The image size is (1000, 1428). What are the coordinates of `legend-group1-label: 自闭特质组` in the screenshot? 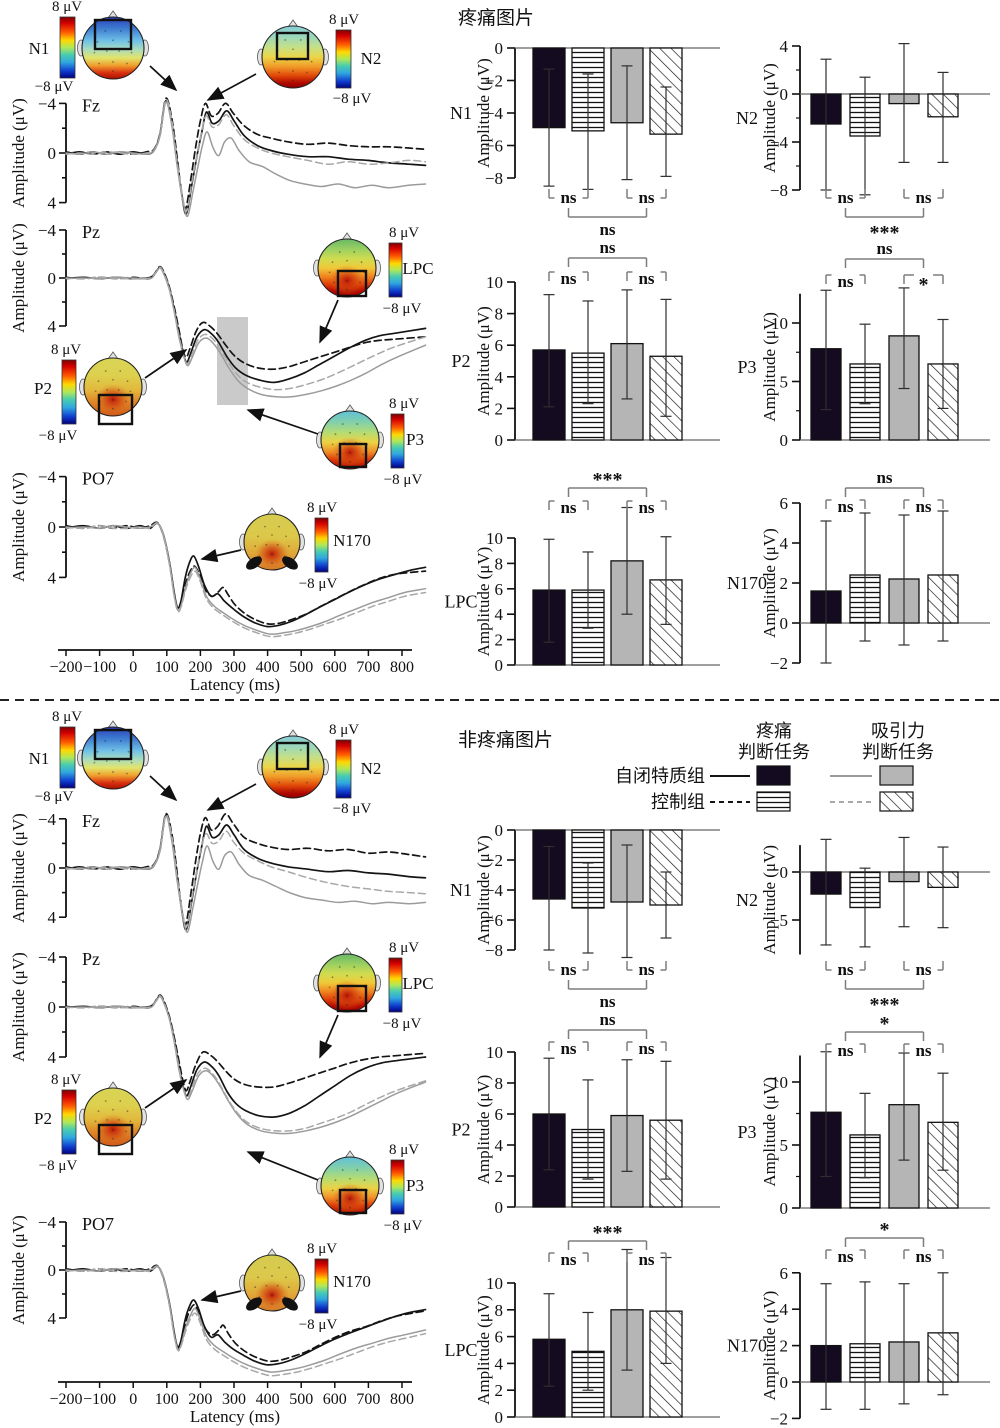 It's located at (660, 776).